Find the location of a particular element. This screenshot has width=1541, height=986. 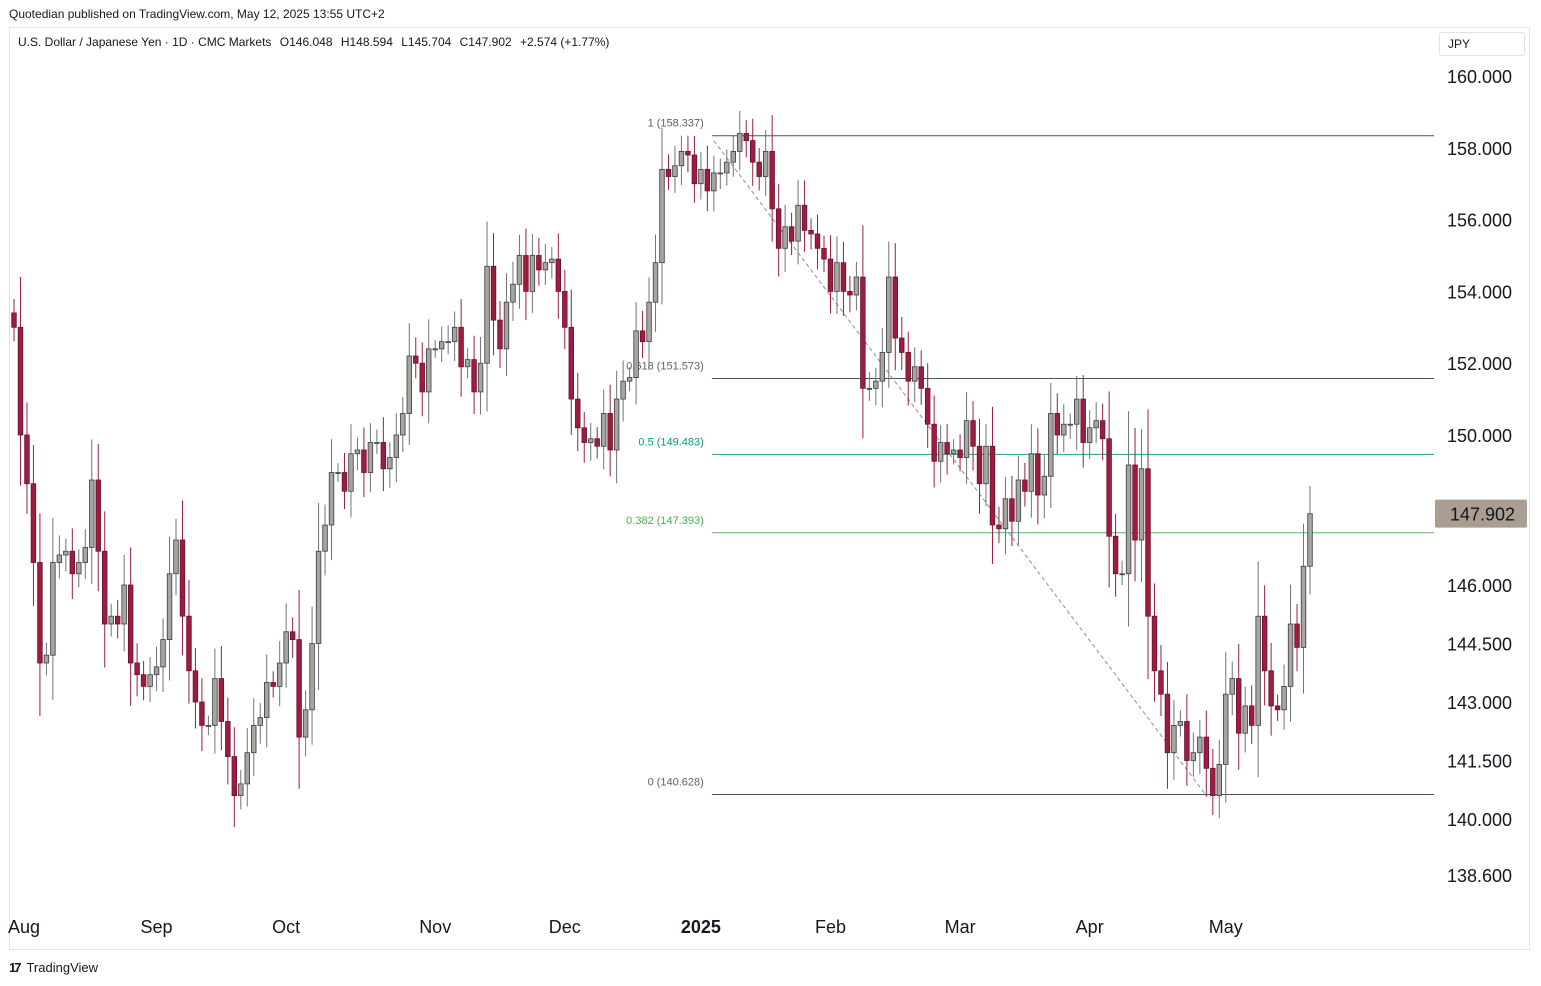

low-value: L145.704 is located at coordinates (426, 42).